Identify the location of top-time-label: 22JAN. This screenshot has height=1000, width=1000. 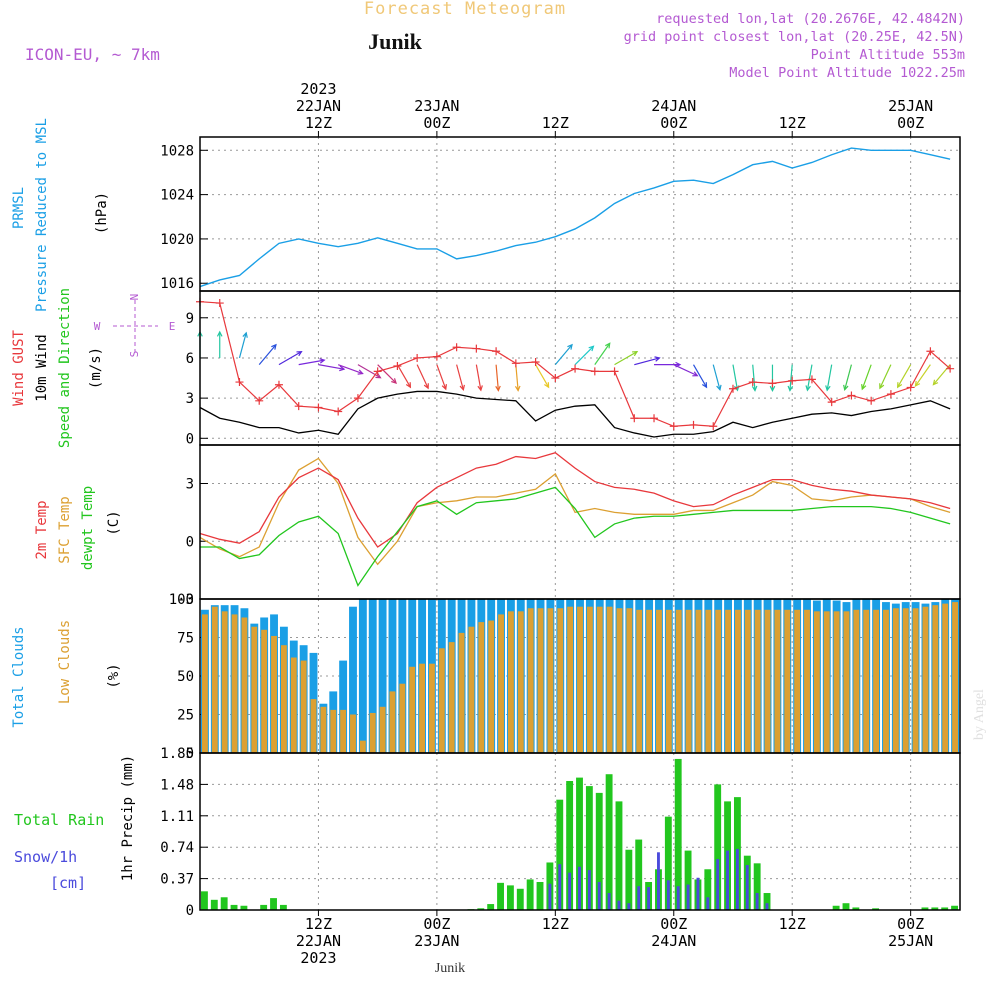
(318, 106).